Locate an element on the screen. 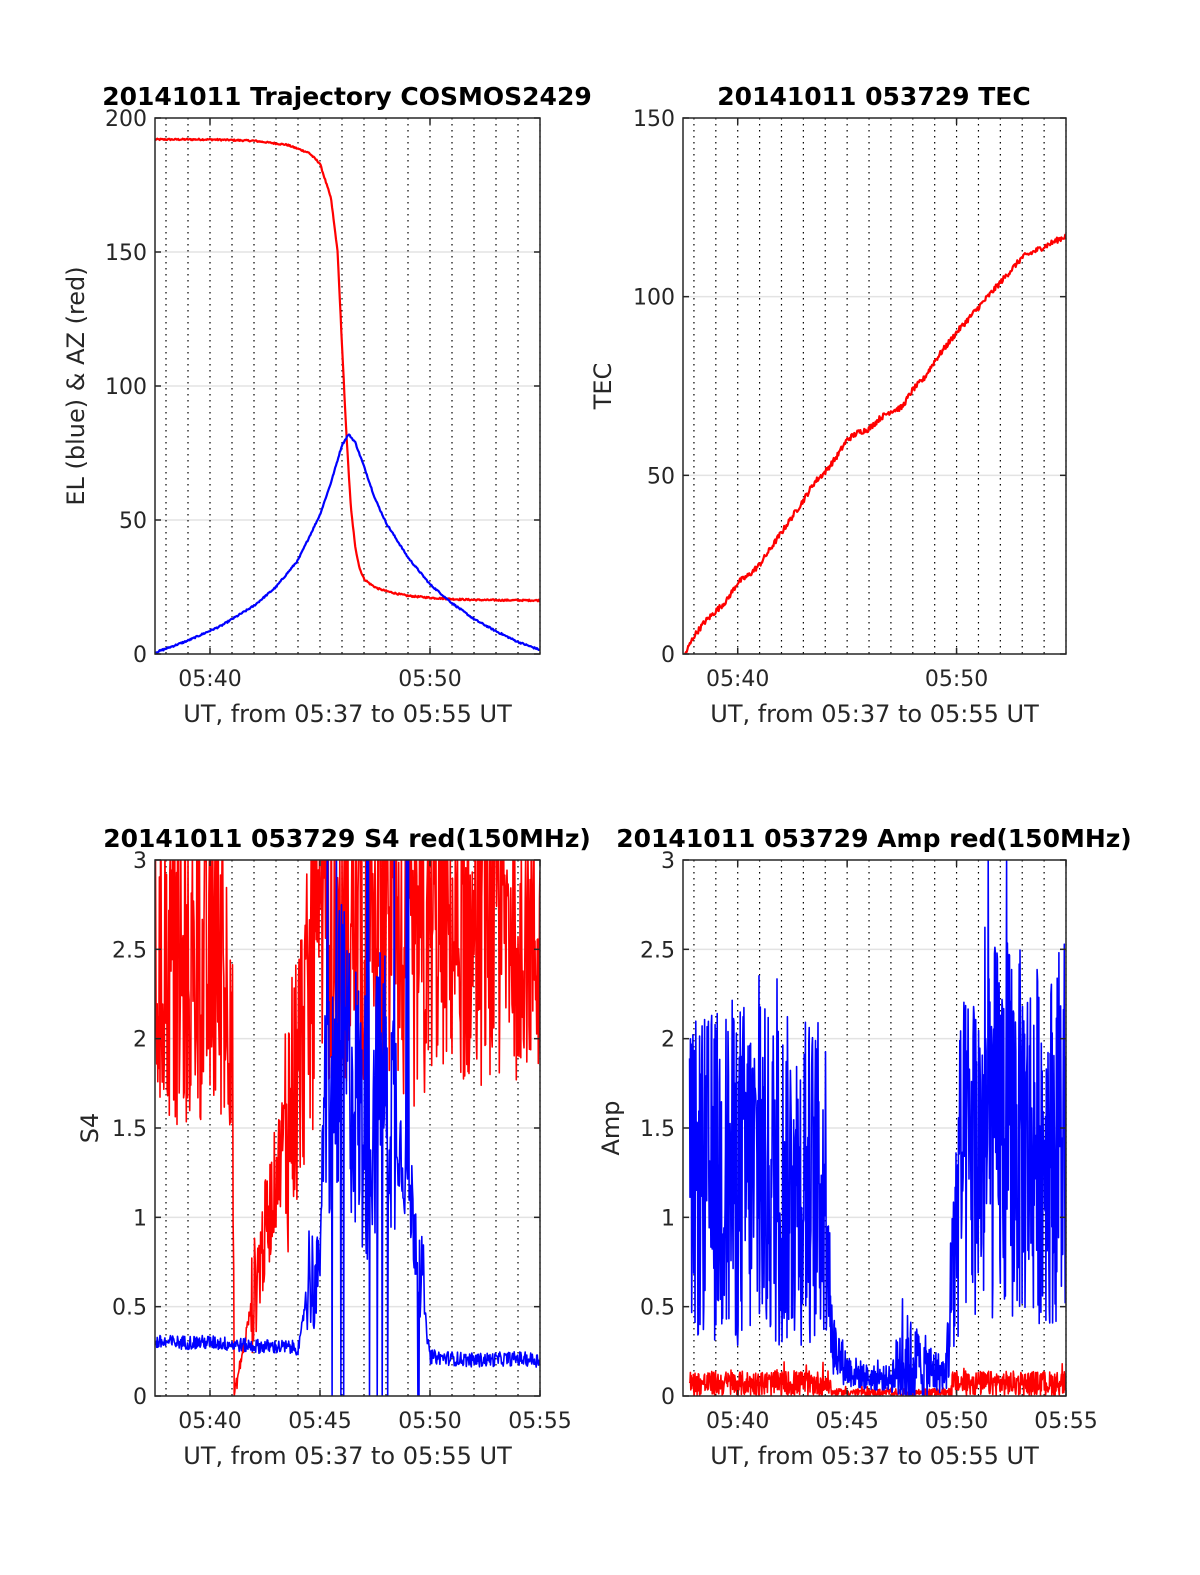  axes-box is located at coordinates (874, 386).